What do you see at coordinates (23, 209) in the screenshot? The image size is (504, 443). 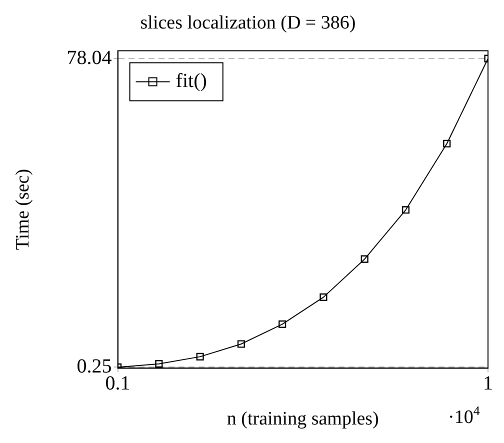 I see `y-axis-title: Time (sec)` at bounding box center [23, 209].